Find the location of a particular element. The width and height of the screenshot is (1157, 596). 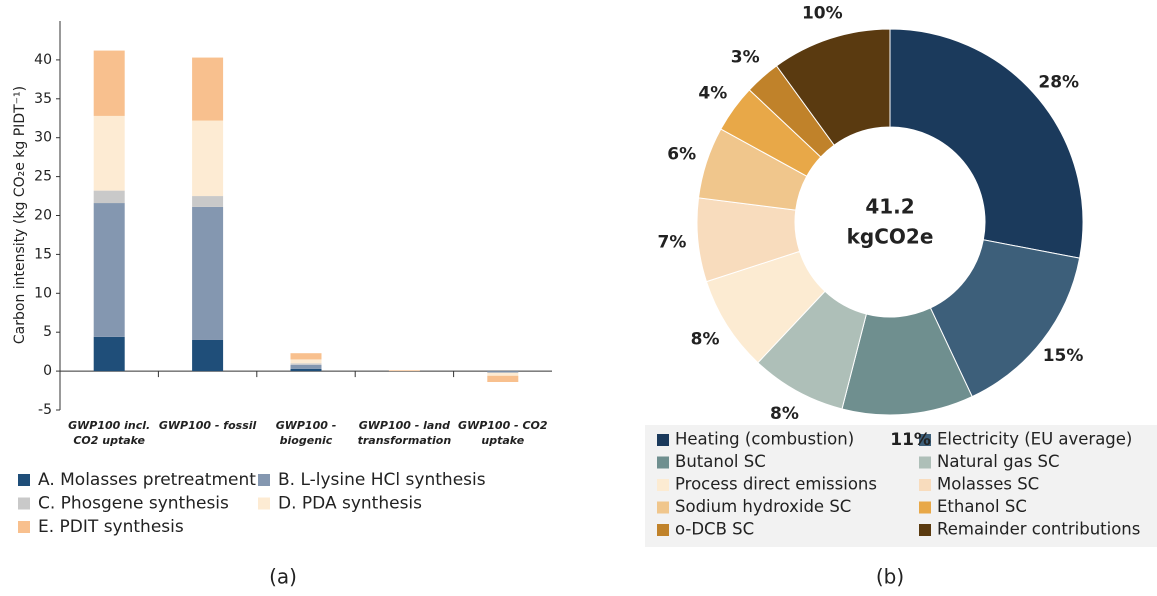

x-tick-label: GWP100 - land transformation is located at coordinates (404, 433).